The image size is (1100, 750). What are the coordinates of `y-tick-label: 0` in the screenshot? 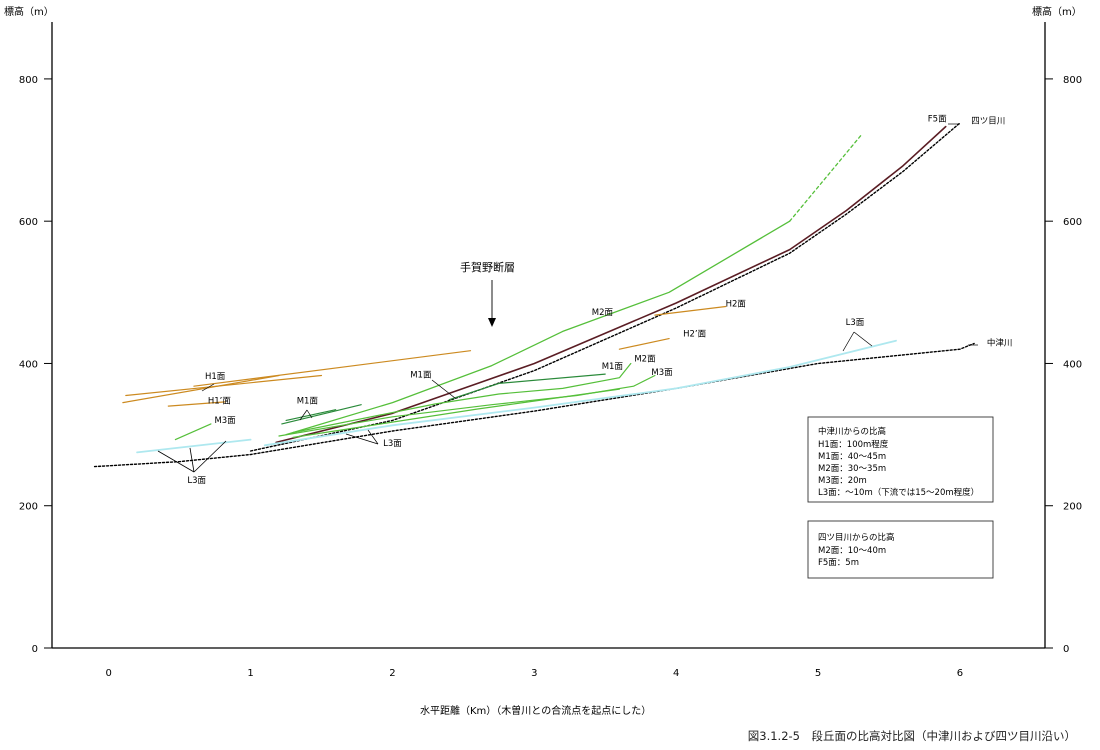 It's located at (35, 649).